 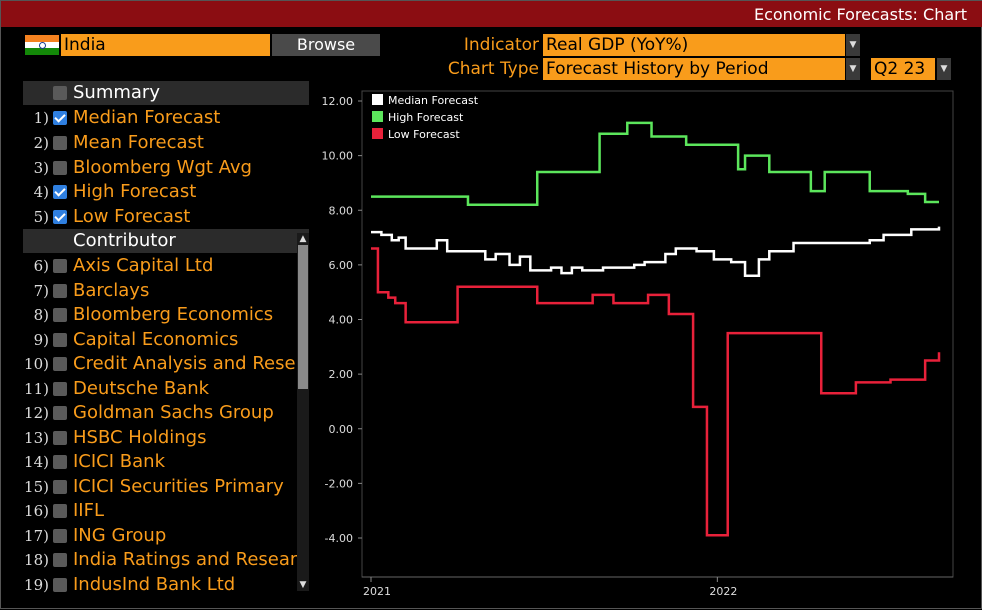 What do you see at coordinates (338, 101) in the screenshot?
I see `y-tick-label: 12.00` at bounding box center [338, 101].